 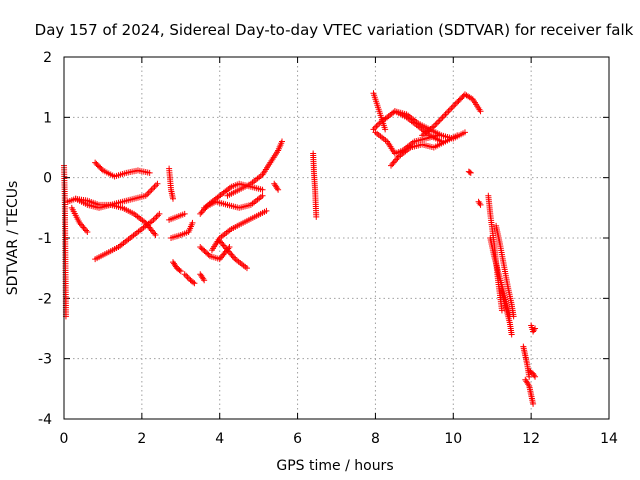 What do you see at coordinates (531, 439) in the screenshot?
I see `x-tick-label: 12` at bounding box center [531, 439].